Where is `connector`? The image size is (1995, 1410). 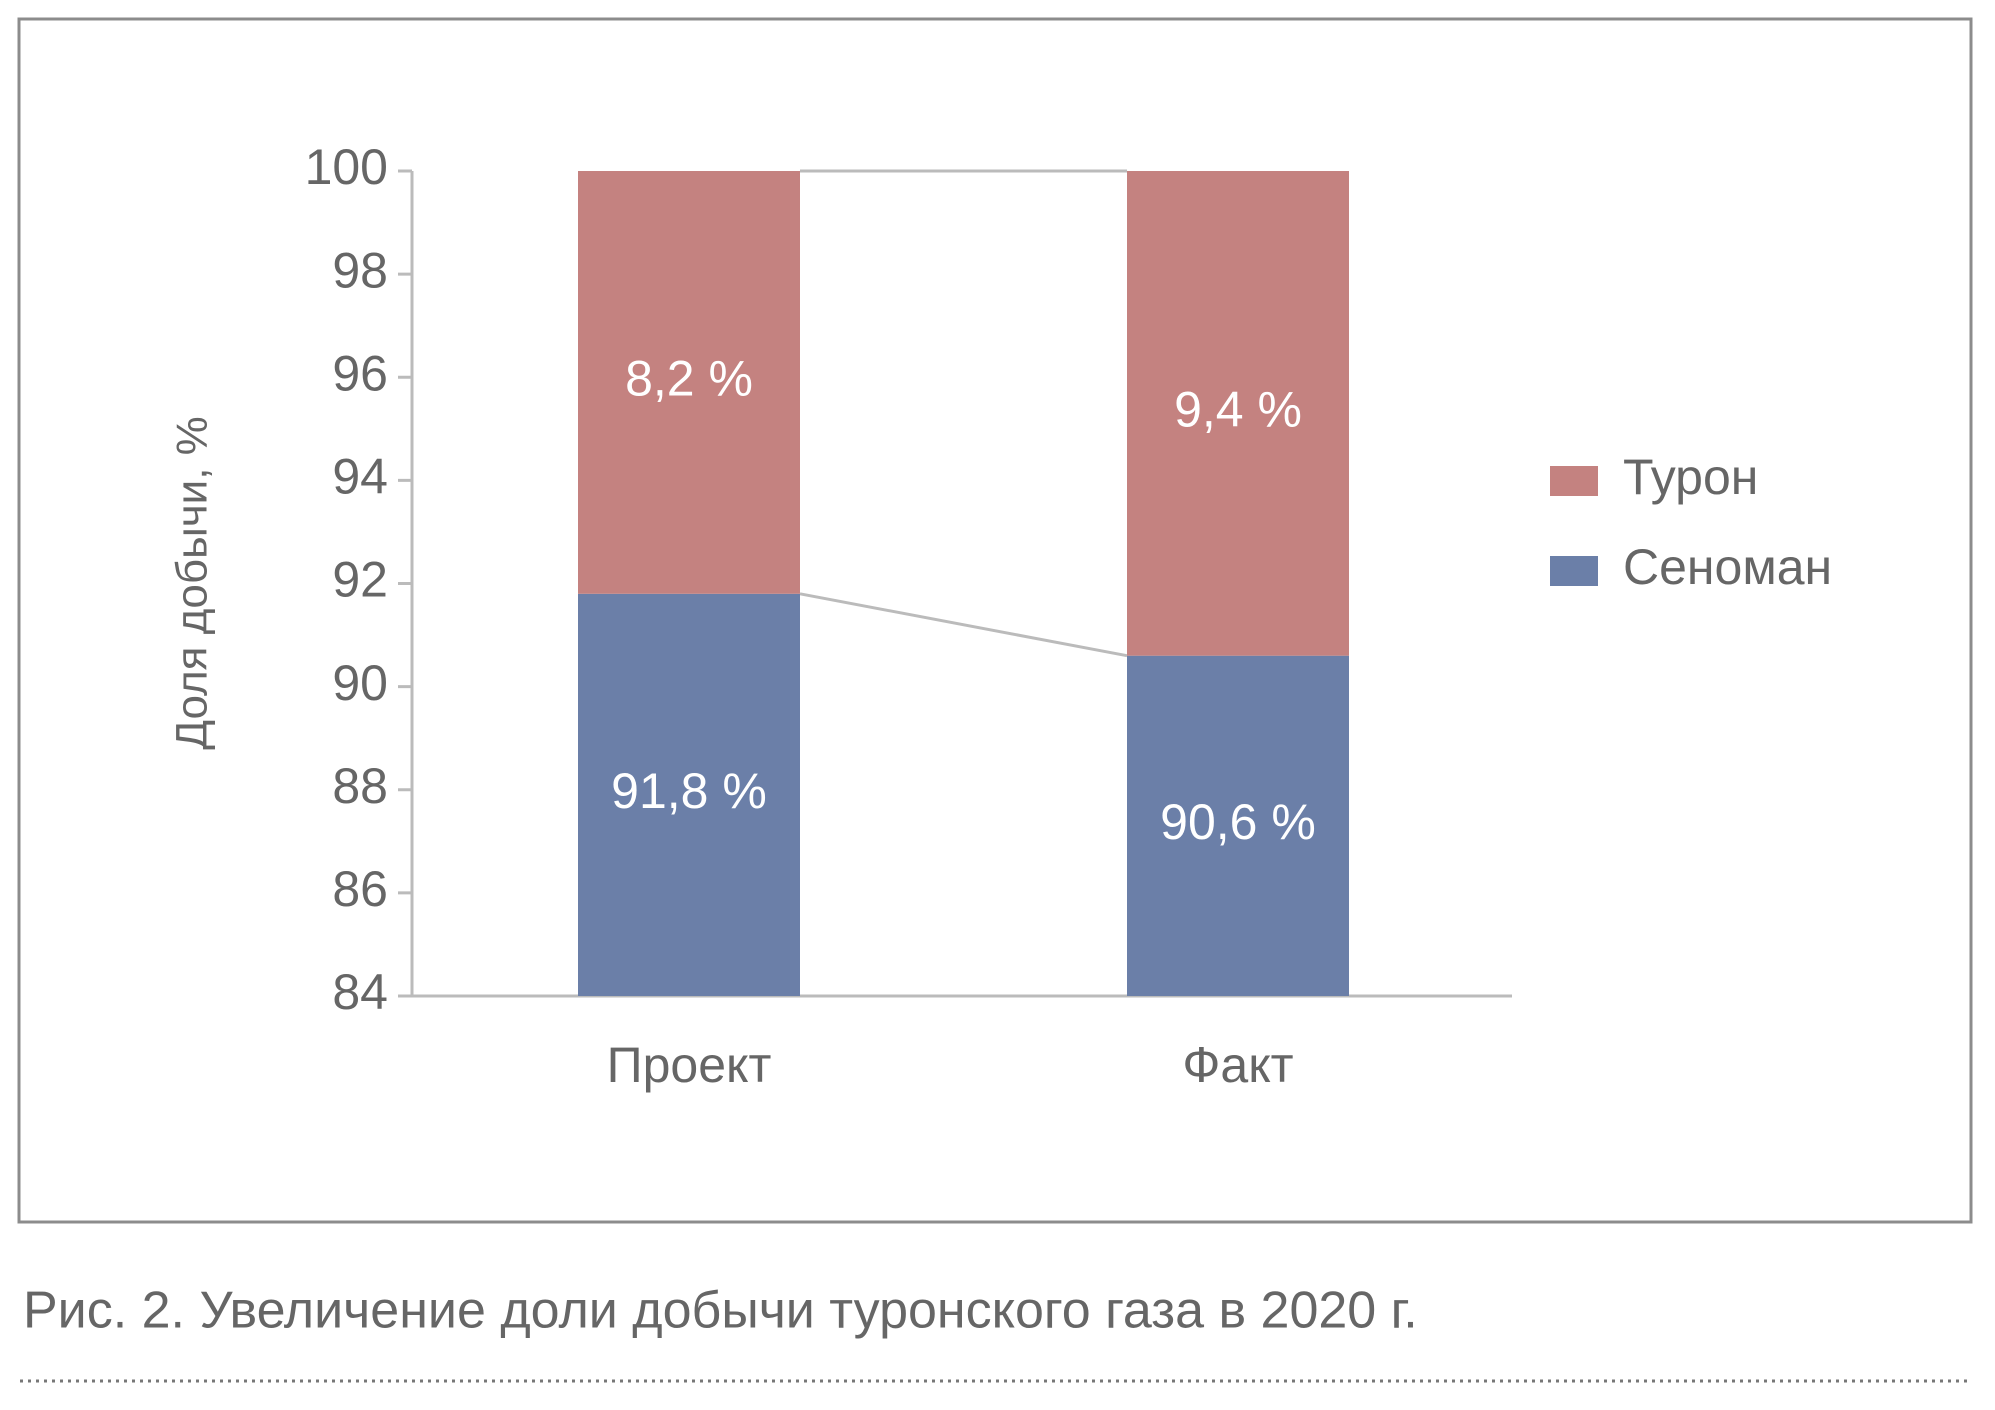
connector is located at coordinates (963, 625).